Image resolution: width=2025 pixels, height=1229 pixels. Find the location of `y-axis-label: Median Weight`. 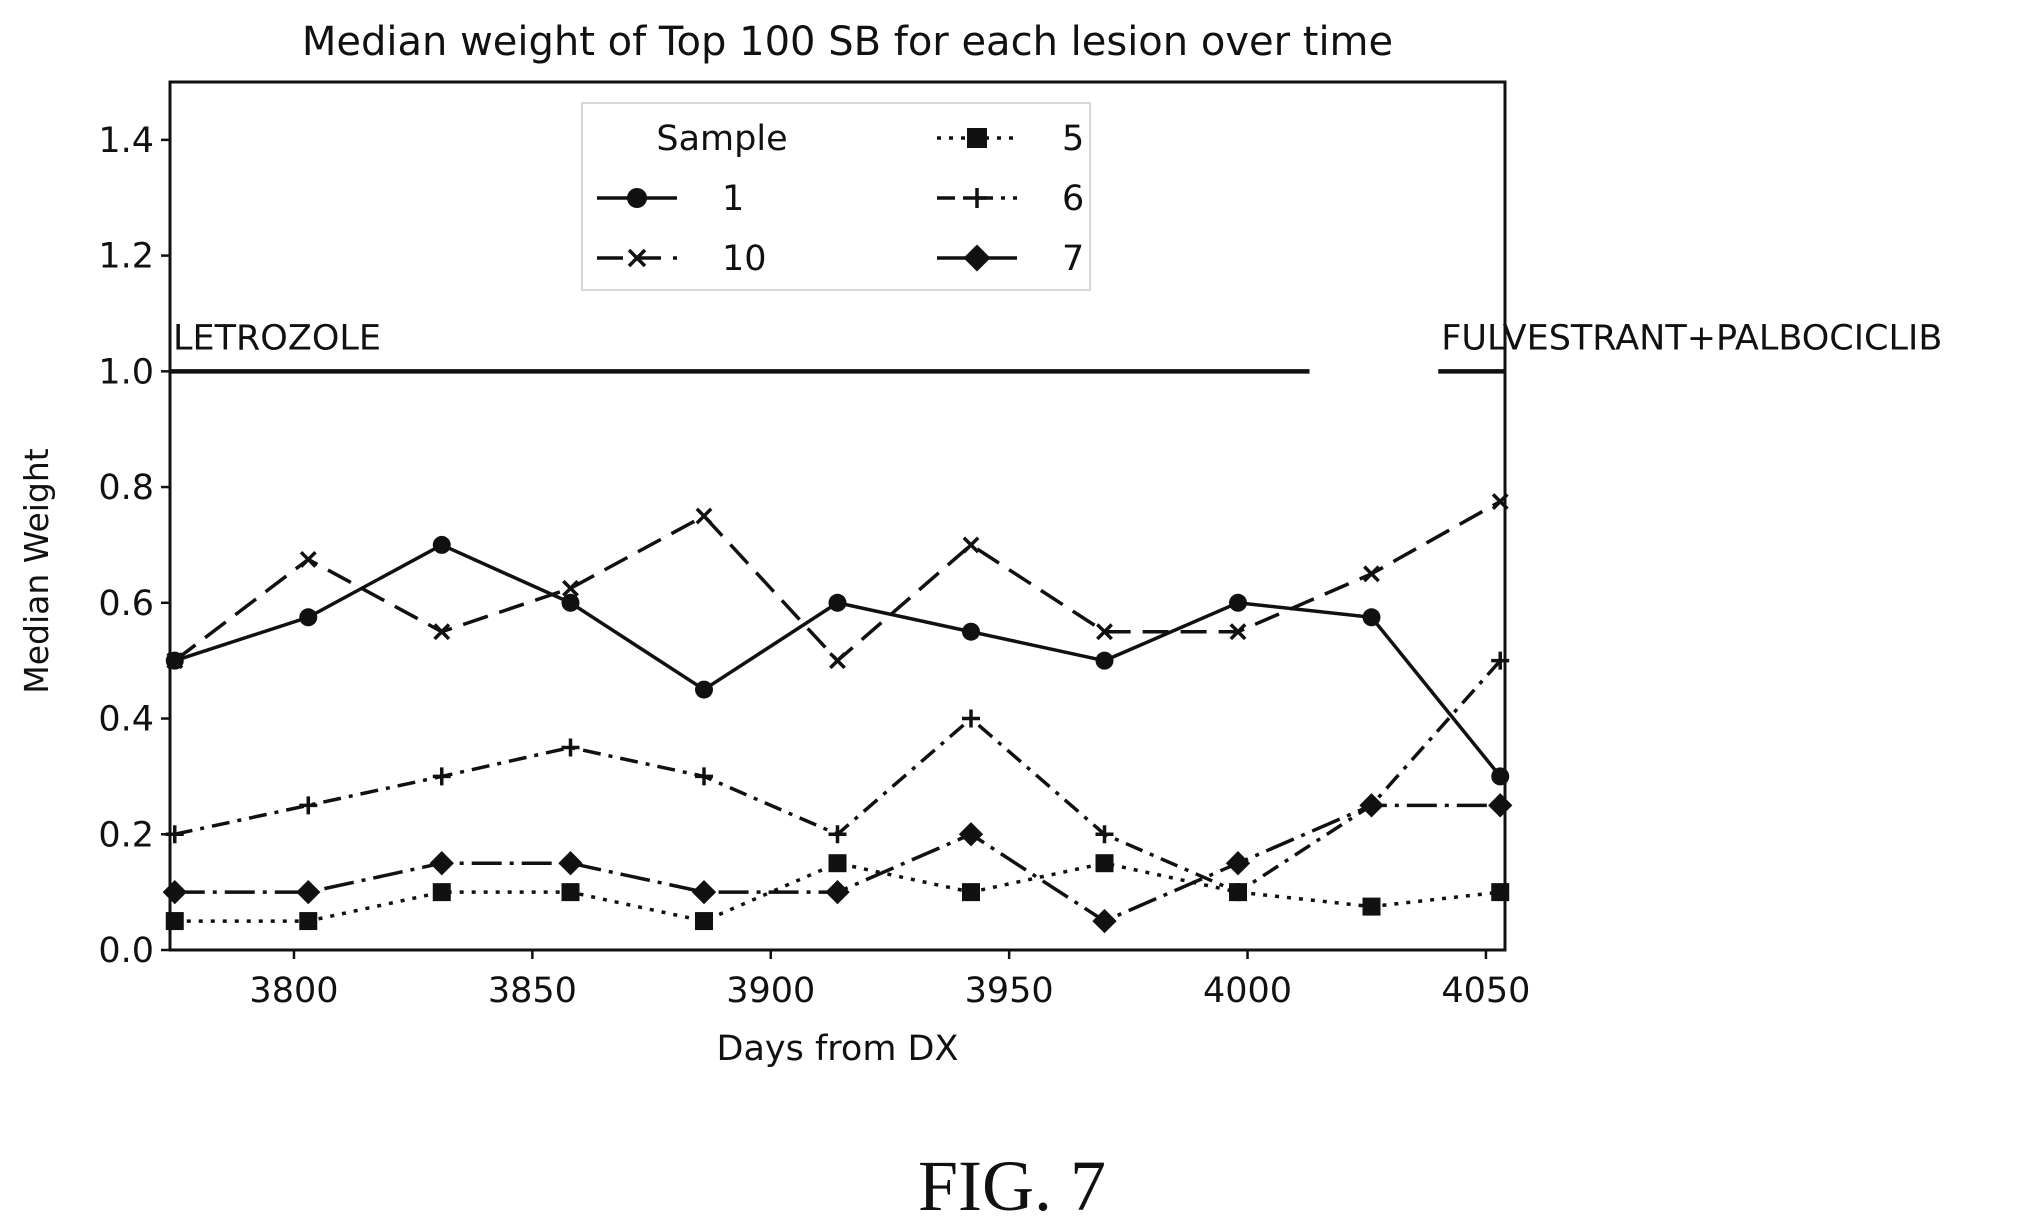

y-axis-label: Median Weight is located at coordinates (36, 571).